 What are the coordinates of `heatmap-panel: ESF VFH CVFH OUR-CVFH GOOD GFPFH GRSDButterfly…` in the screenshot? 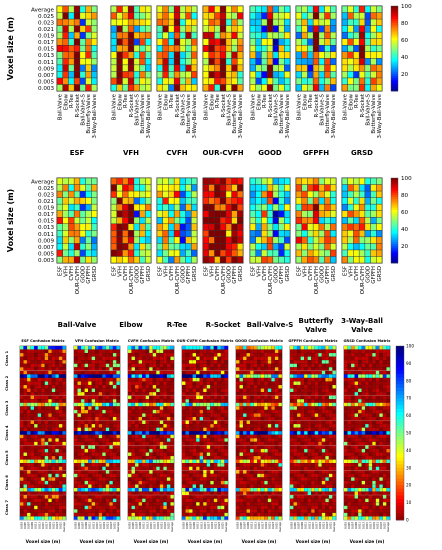 It's located at (316, 255).